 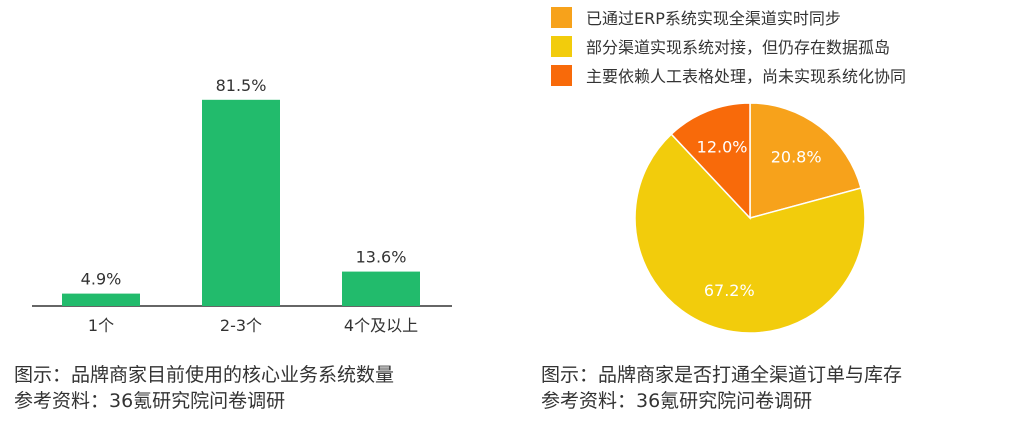 What do you see at coordinates (750, 233) in the screenshot?
I see `pie-slice-partial` at bounding box center [750, 233].